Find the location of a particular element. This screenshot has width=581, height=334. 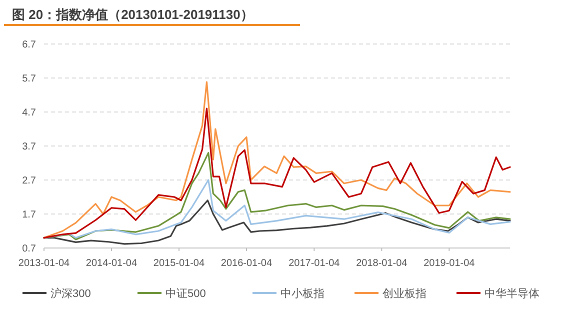

legend-label: 沪深300 is located at coordinates (70, 293).